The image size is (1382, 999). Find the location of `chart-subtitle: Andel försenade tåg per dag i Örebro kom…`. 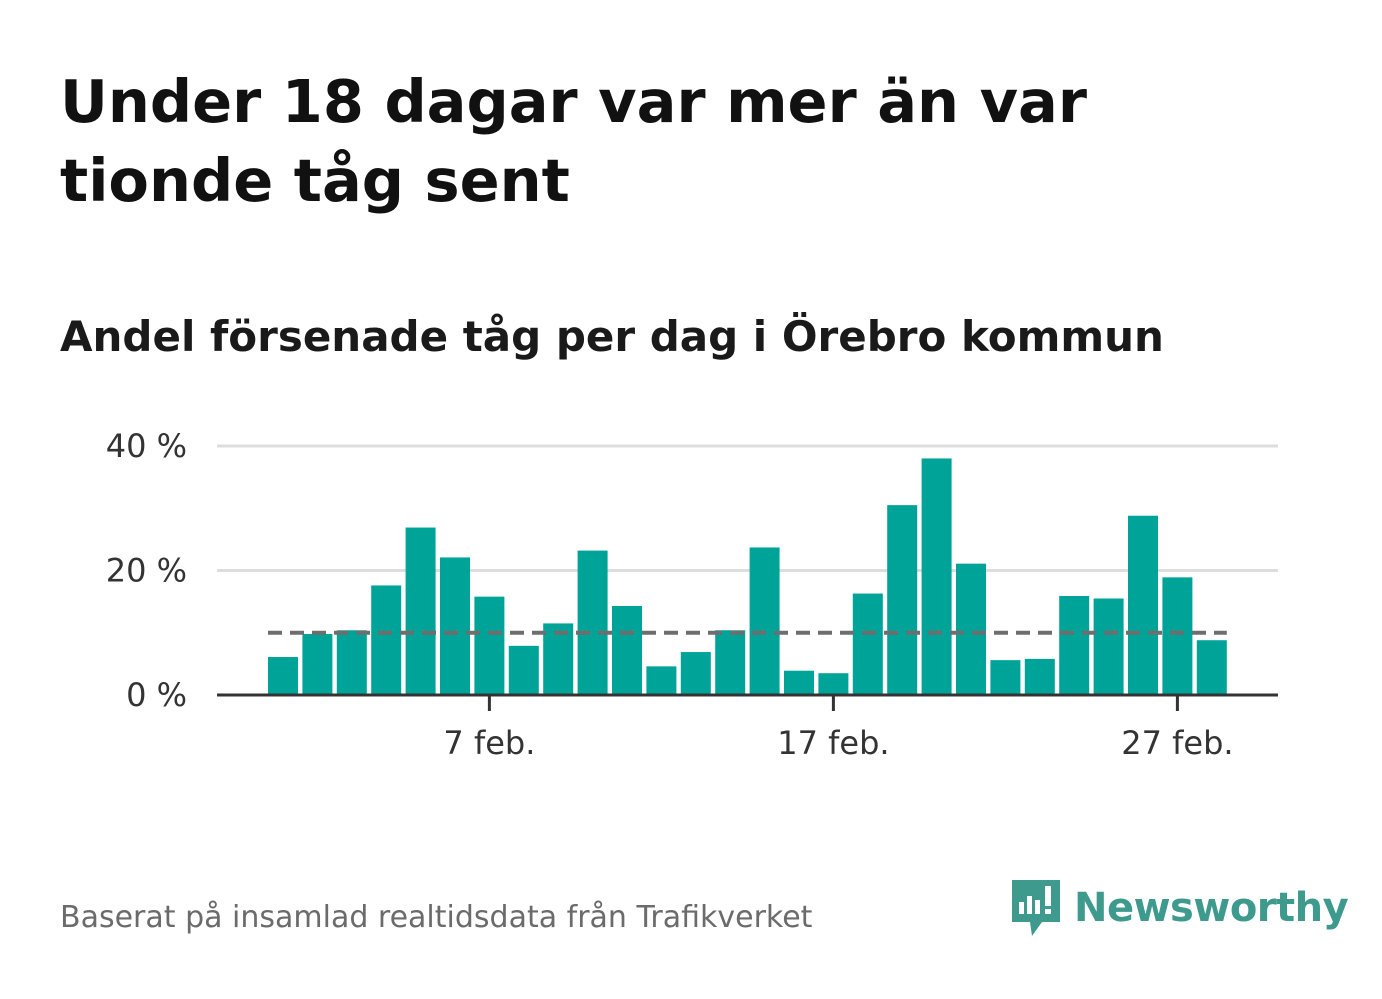

chart-subtitle: Andel försenade tåg per dag i Örebro kom… is located at coordinates (612, 336).